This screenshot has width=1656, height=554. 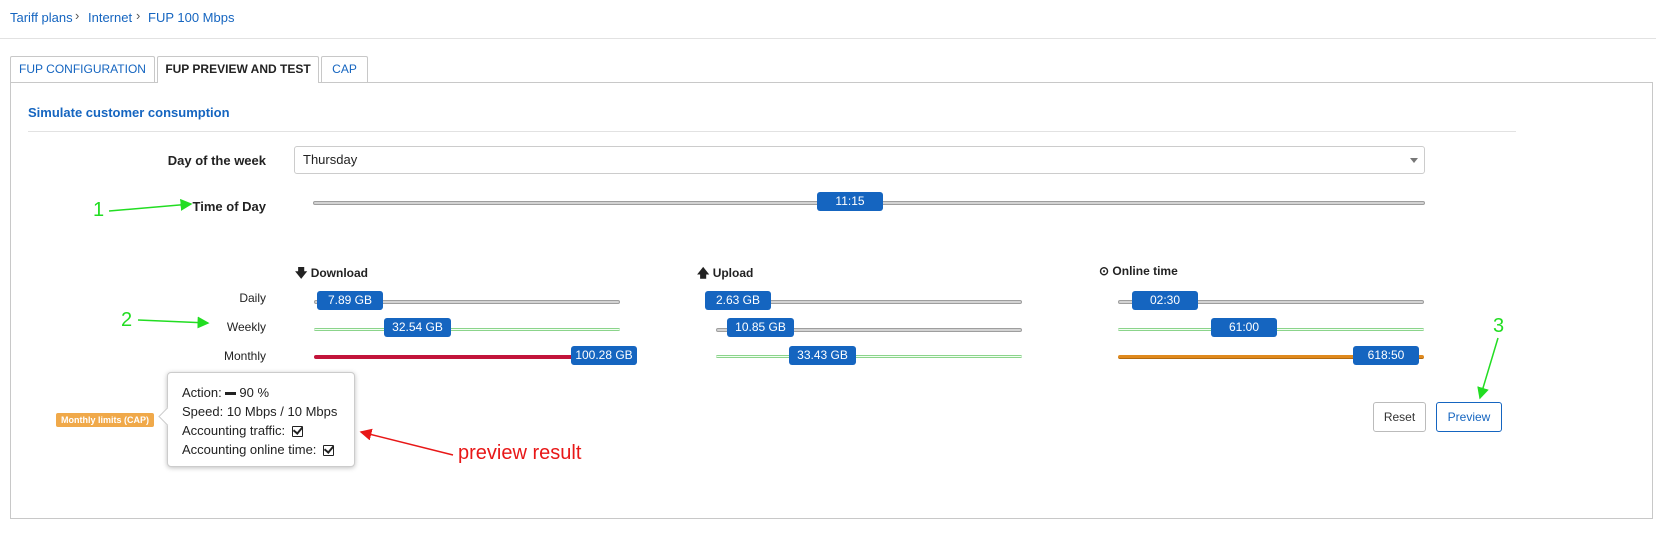 What do you see at coordinates (467, 302) in the screenshot?
I see `download-daily-slider-track` at bounding box center [467, 302].